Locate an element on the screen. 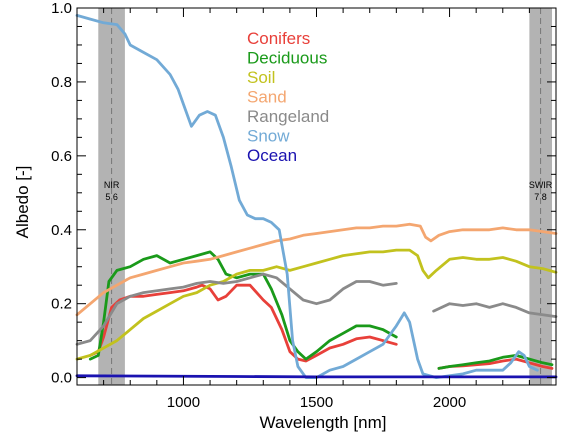 This screenshot has height=440, width=562. legend-entry-sand: Sand is located at coordinates (267, 97).